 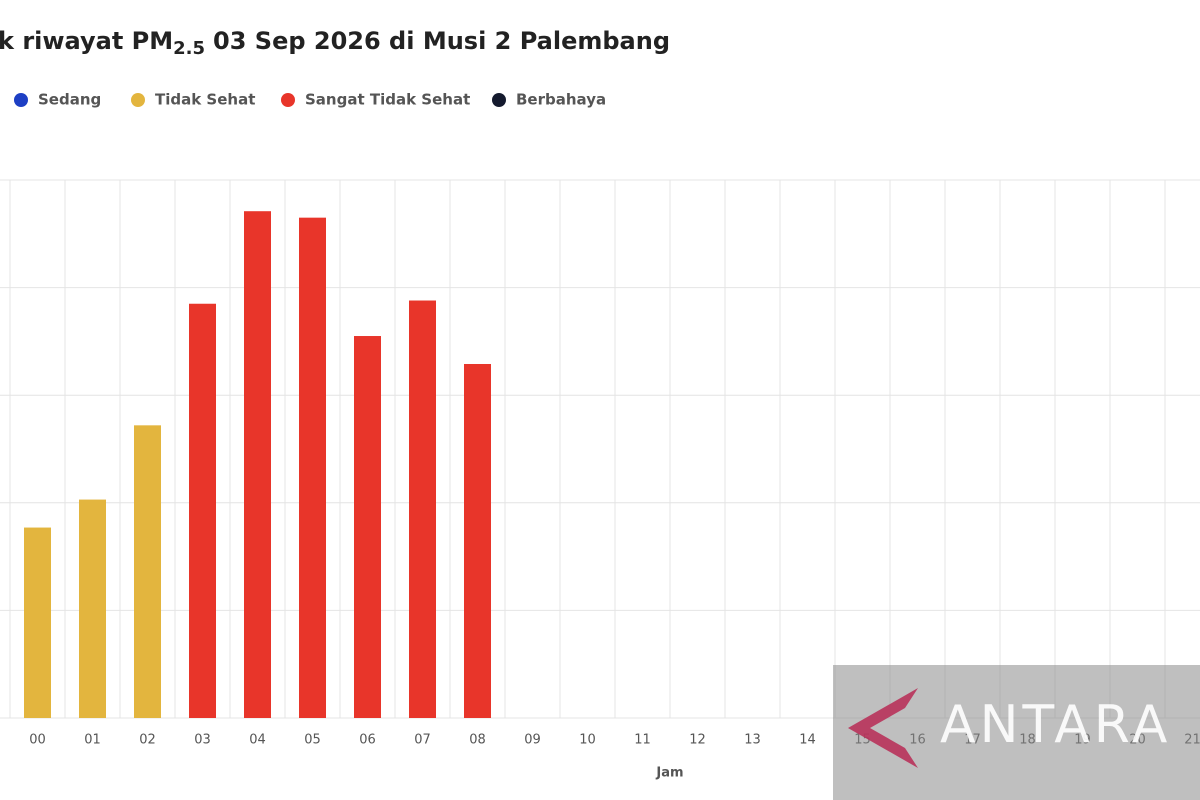 What do you see at coordinates (202, 740) in the screenshot?
I see `x-tick-label: 03` at bounding box center [202, 740].